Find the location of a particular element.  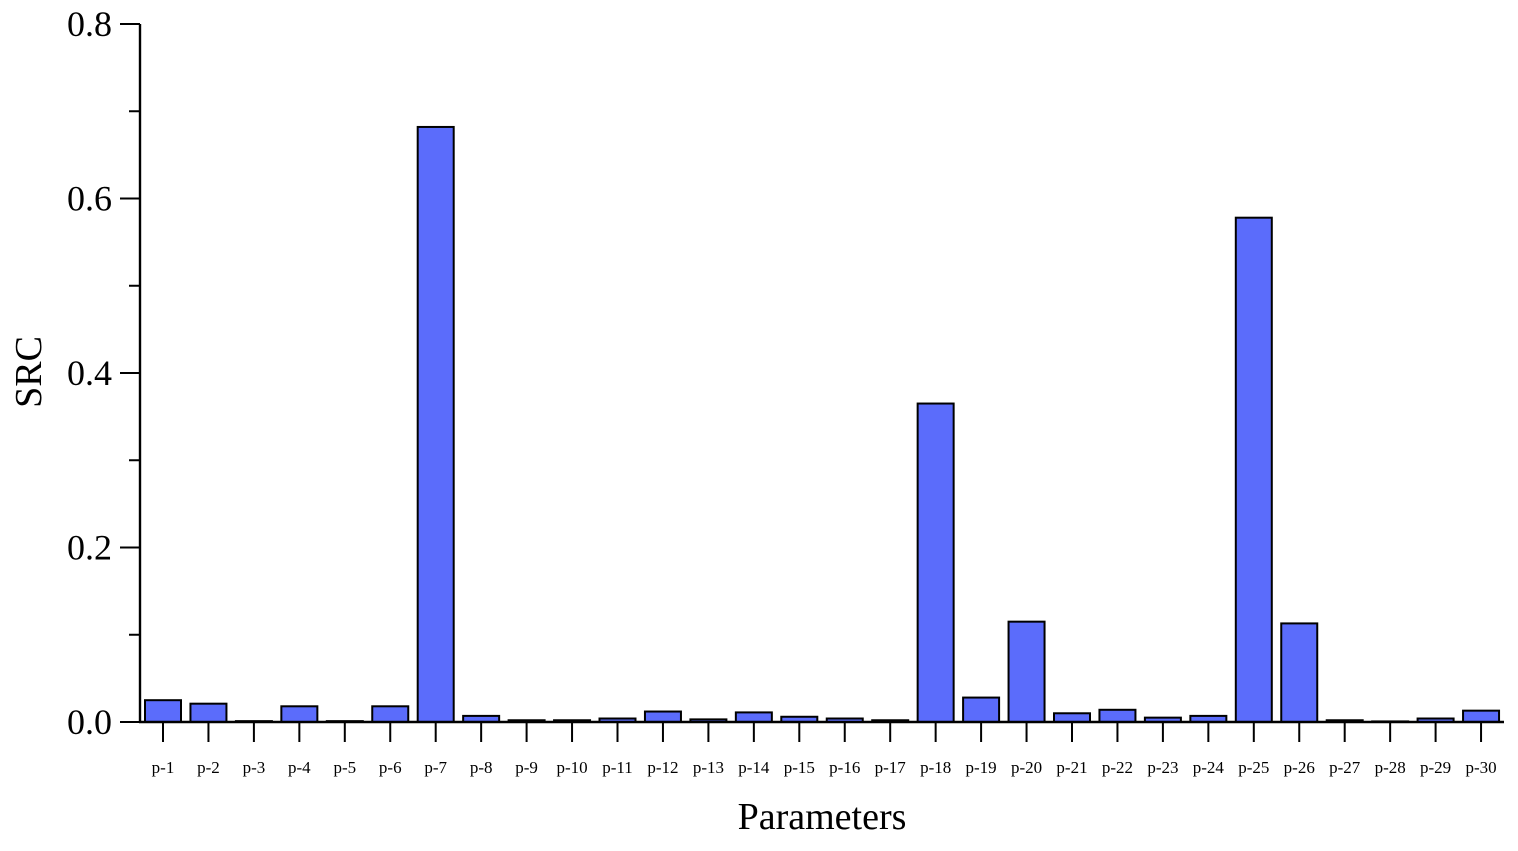

x-tick-label: p-10 is located at coordinates (571, 767).